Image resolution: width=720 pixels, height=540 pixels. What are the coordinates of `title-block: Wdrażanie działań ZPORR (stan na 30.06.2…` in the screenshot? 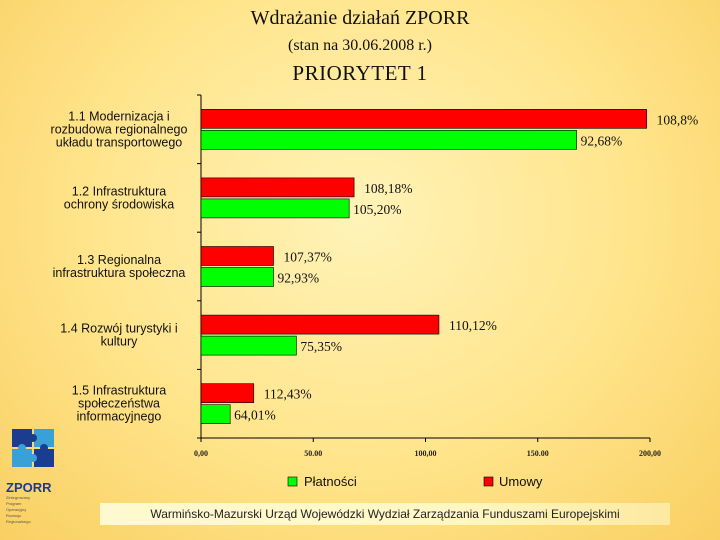 It's located at (360, 46).